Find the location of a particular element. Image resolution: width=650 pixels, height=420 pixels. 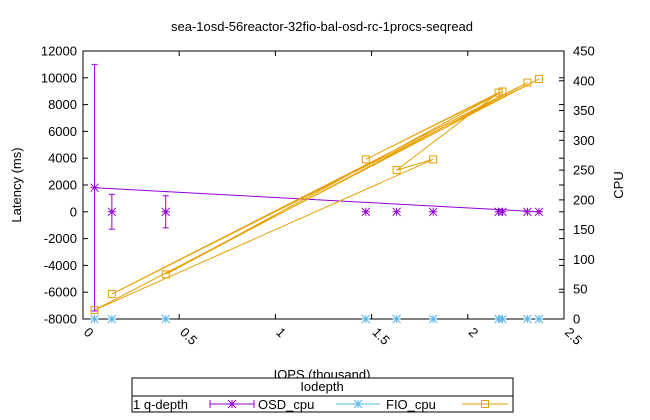

y-tick-label: 0 is located at coordinates (73, 211).